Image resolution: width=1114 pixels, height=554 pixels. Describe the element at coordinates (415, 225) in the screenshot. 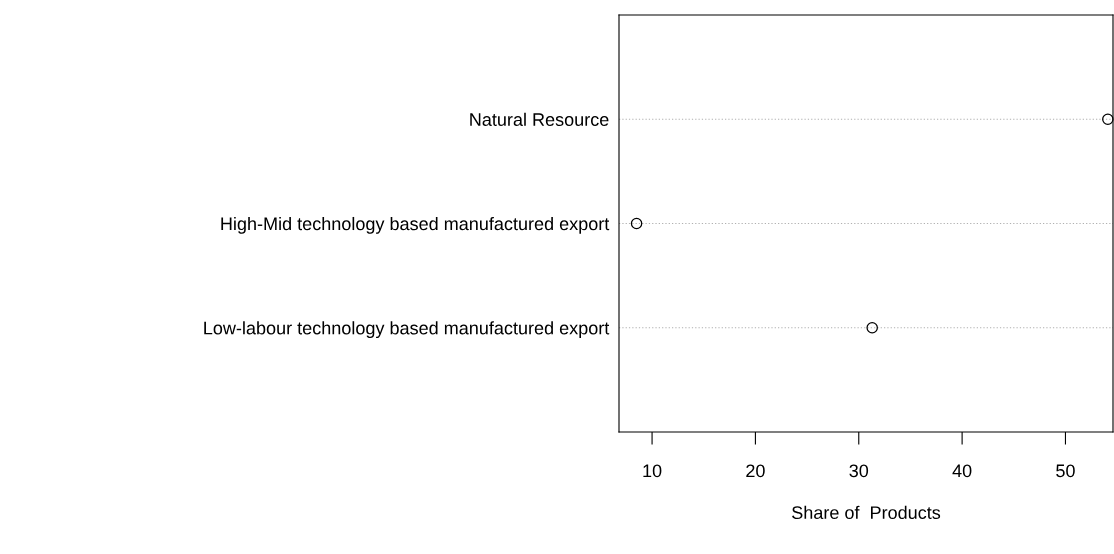

I see `y-tick-label: High-Mid technology based manufactured export` at that location.